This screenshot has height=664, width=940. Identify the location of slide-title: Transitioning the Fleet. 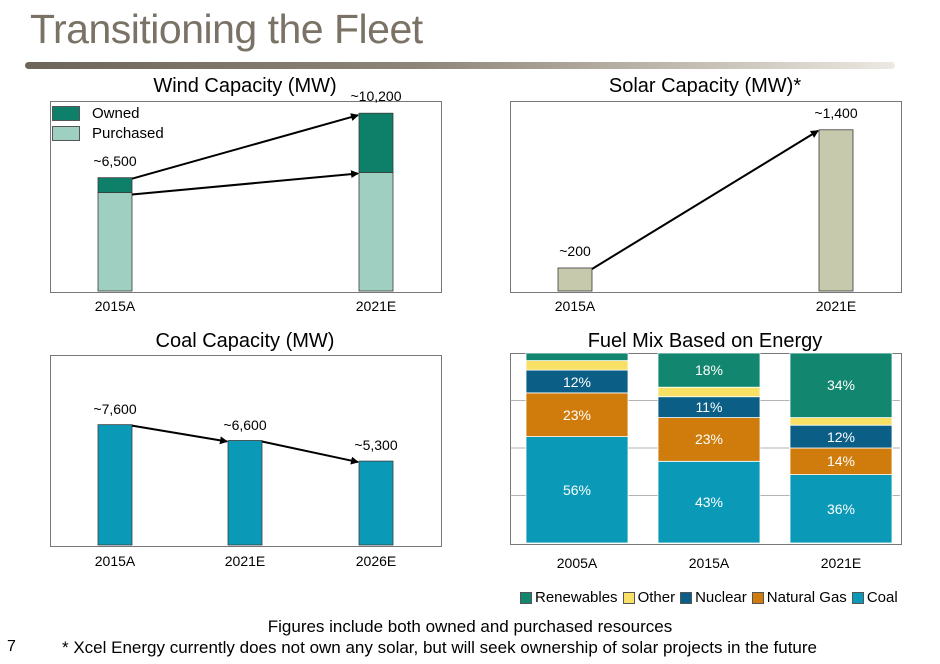
(226, 29).